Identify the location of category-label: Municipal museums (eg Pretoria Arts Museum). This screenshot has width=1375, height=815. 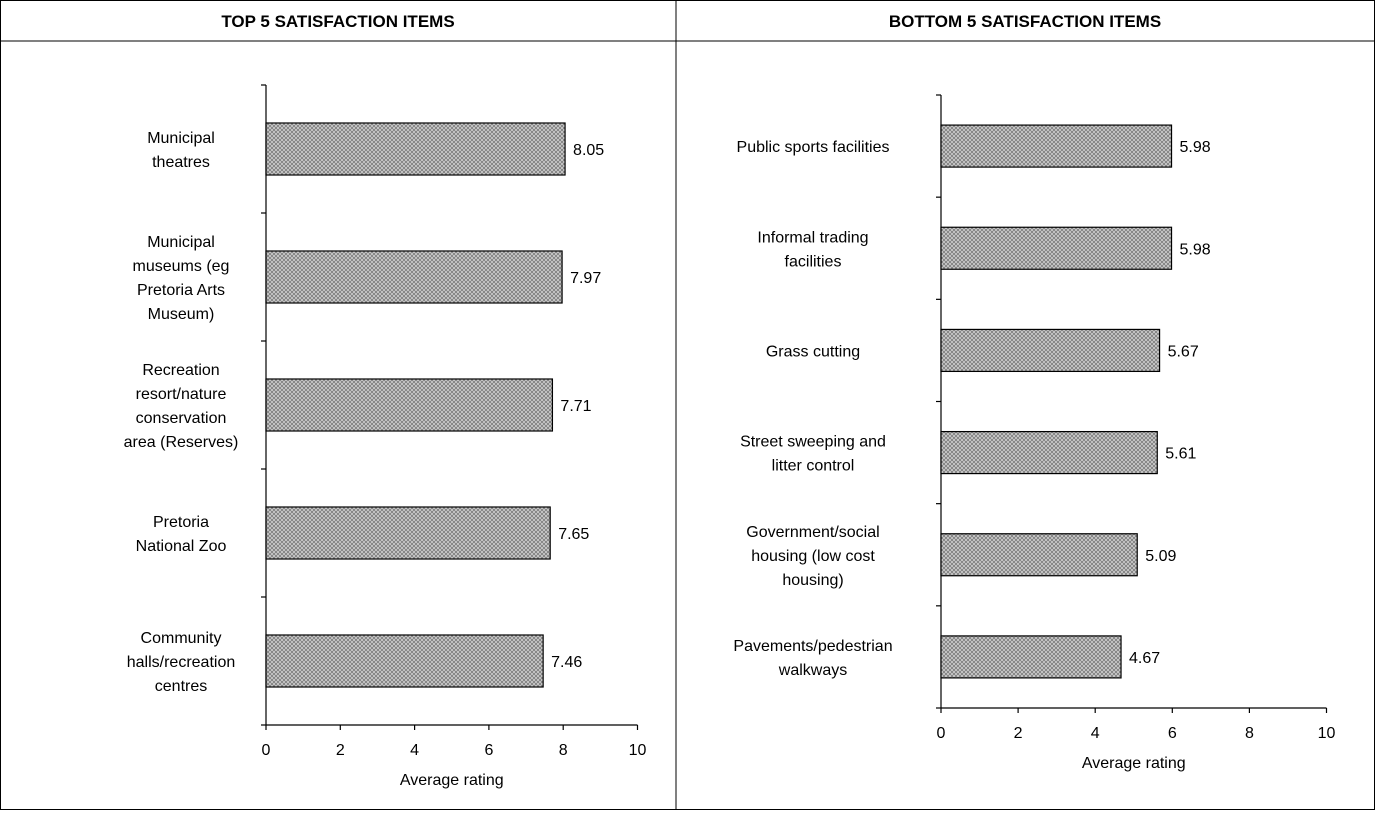
(181, 278).